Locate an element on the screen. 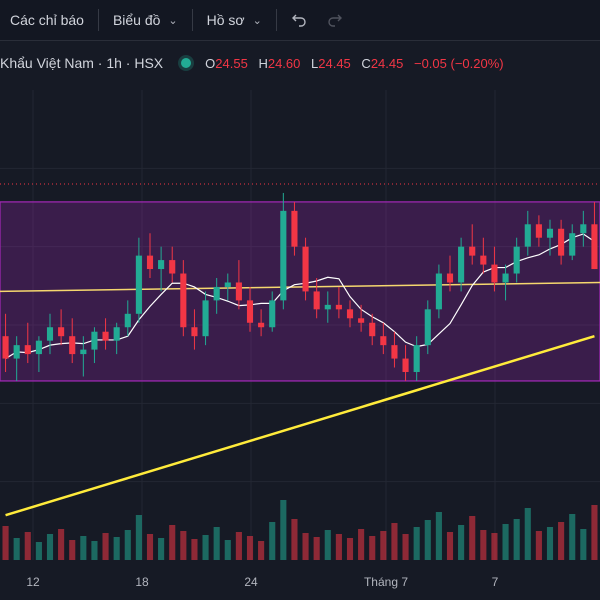 Image resolution: width=600 pixels, height=600 pixels. chart-menu-button: Biểu đồ ⌄ is located at coordinates (145, 20).